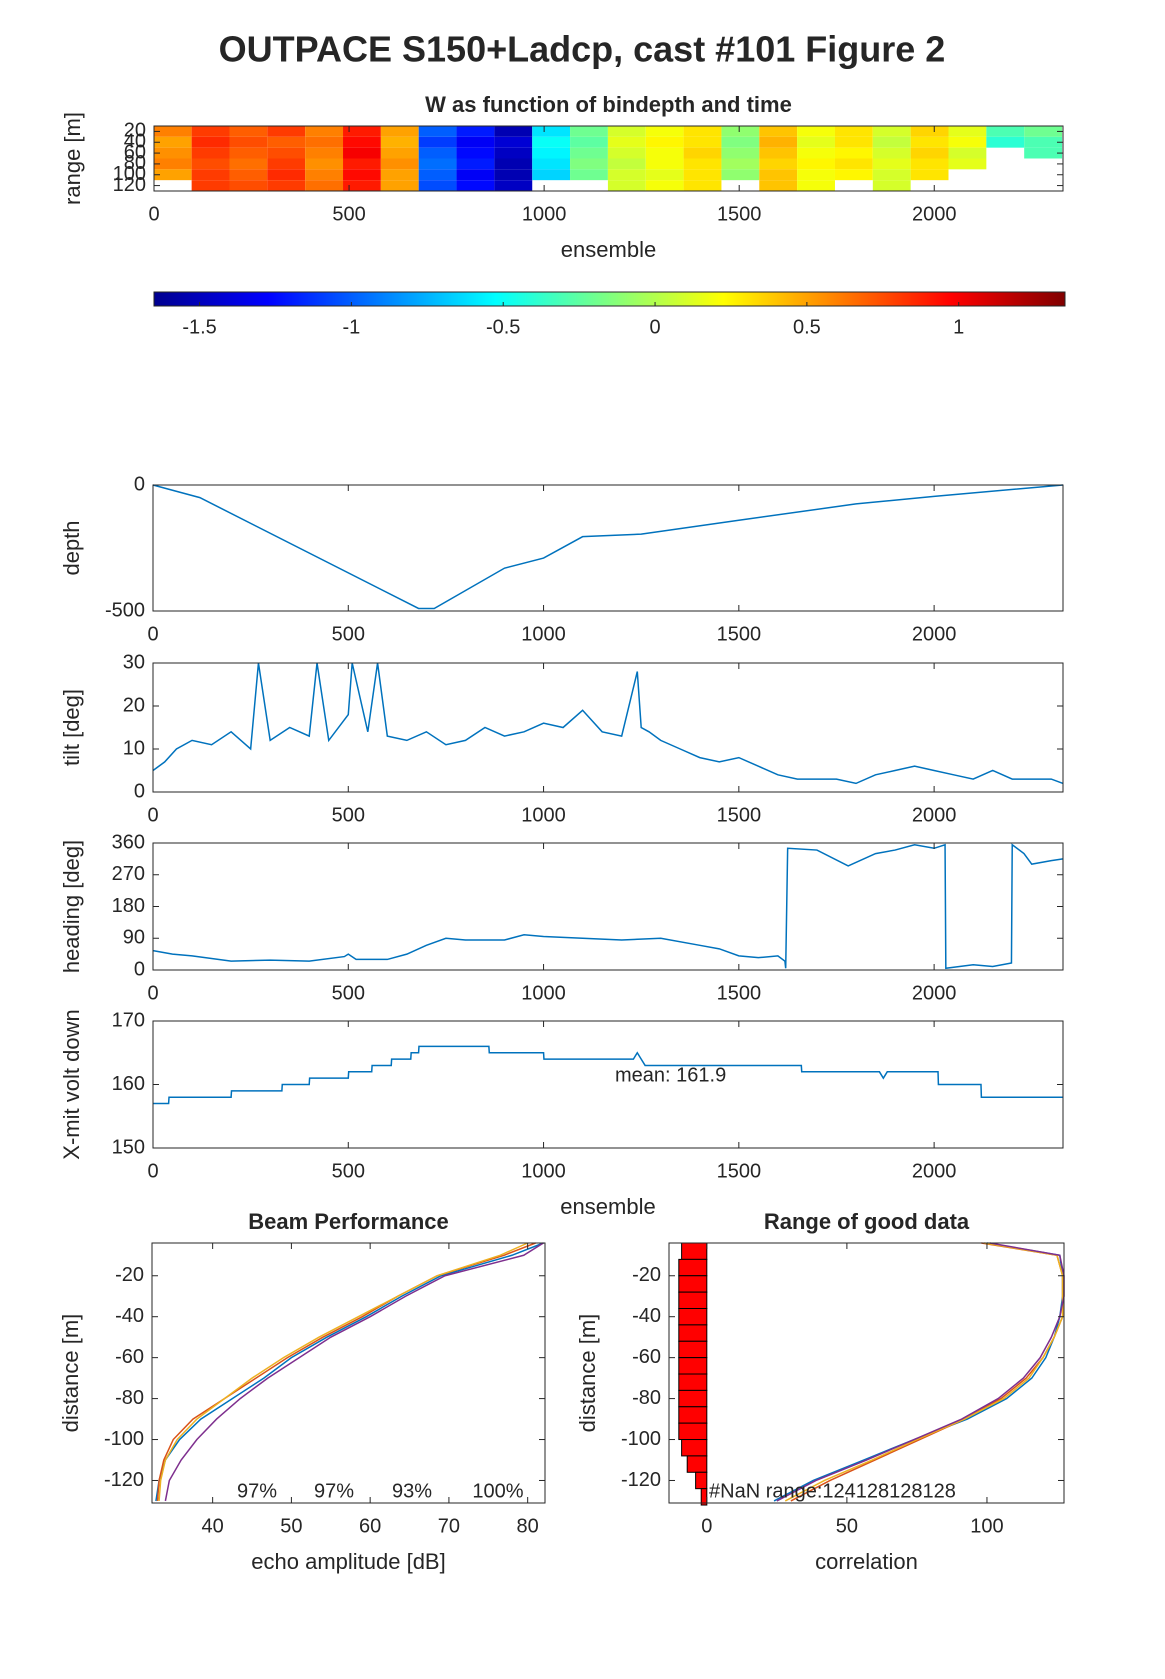 The height and width of the screenshot is (1679, 1165). What do you see at coordinates (129, 174) in the screenshot?
I see `y-tick-label: 100` at bounding box center [129, 174].